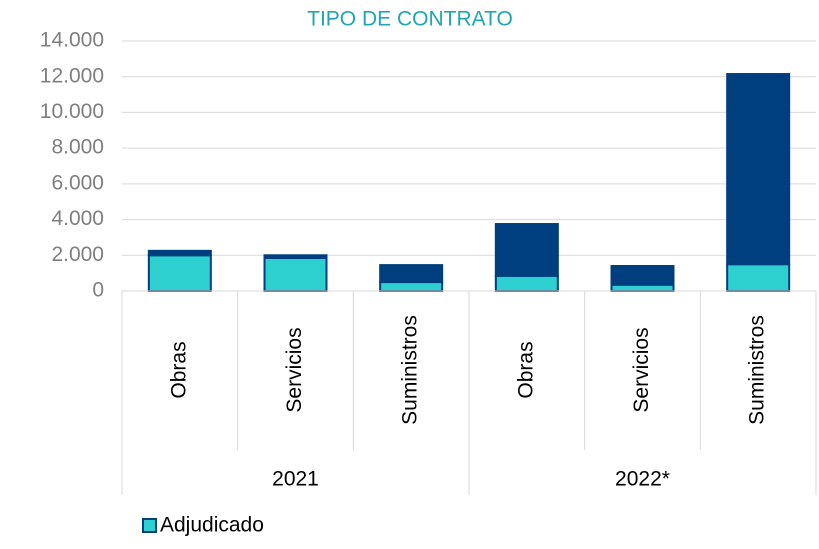 Image resolution: width=819 pixels, height=549 pixels. What do you see at coordinates (642, 479) in the screenshot?
I see `group-label: 2022*` at bounding box center [642, 479].